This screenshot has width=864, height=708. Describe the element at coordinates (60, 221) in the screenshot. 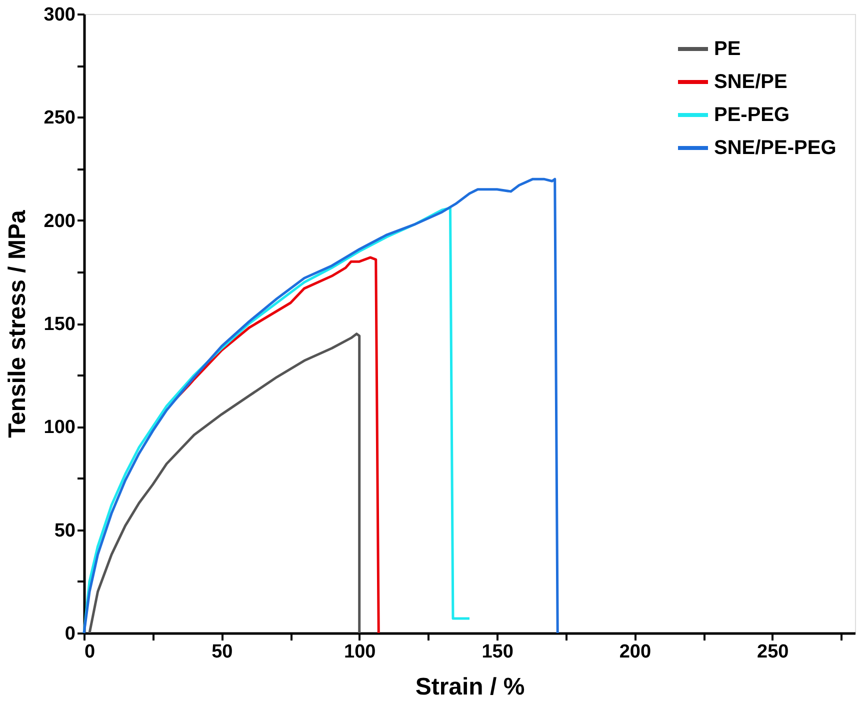

I see `y-tick-label: 200` at that location.